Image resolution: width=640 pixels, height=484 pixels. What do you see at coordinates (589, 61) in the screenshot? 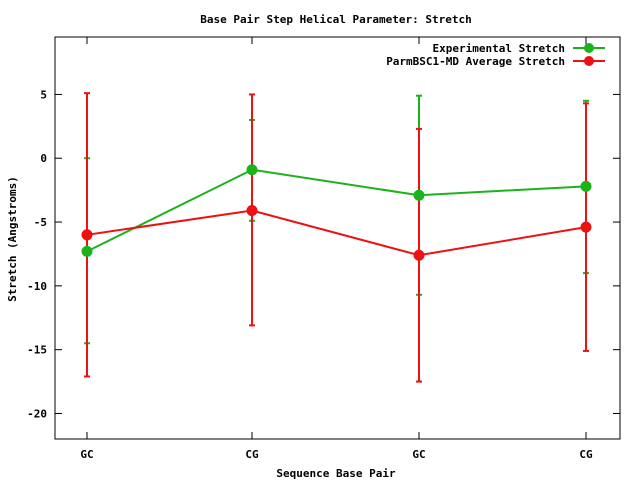
I see `parmbsc1-legend-marker` at bounding box center [589, 61].